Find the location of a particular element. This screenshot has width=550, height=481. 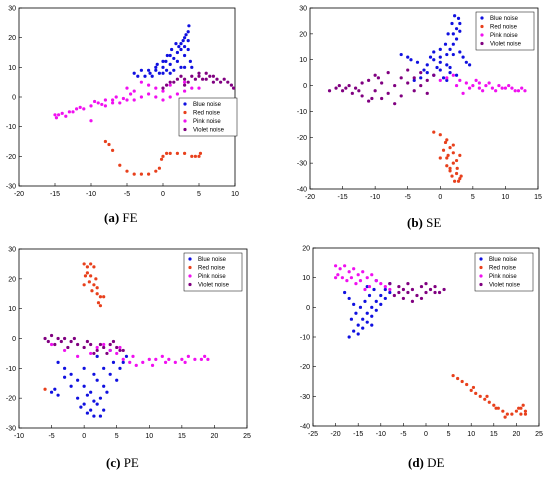

y-tick-label: 0 is located at coordinates (305, 86).